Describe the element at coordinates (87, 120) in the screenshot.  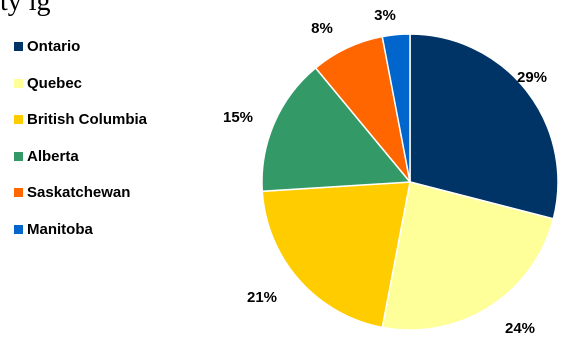
I see `legend-label: British Columbia` at that location.